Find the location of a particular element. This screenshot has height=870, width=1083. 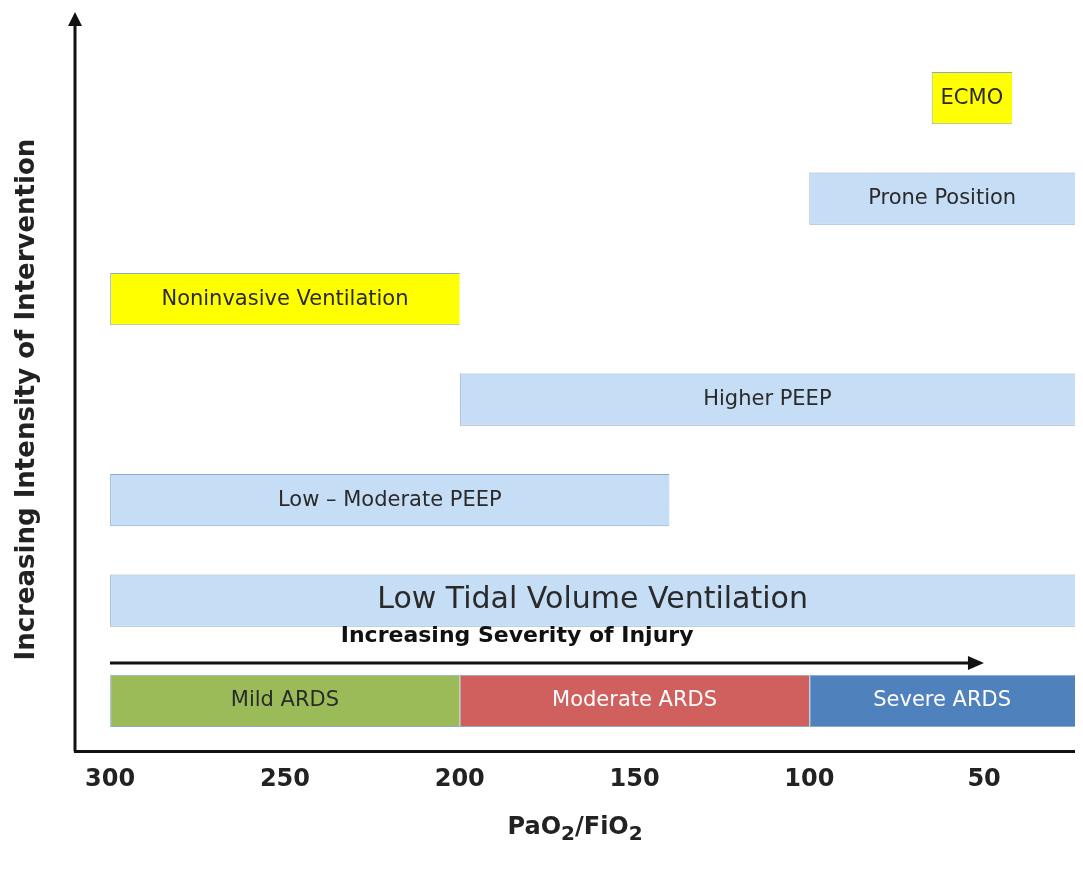

data-label: Prone Position is located at coordinates (942, 197).